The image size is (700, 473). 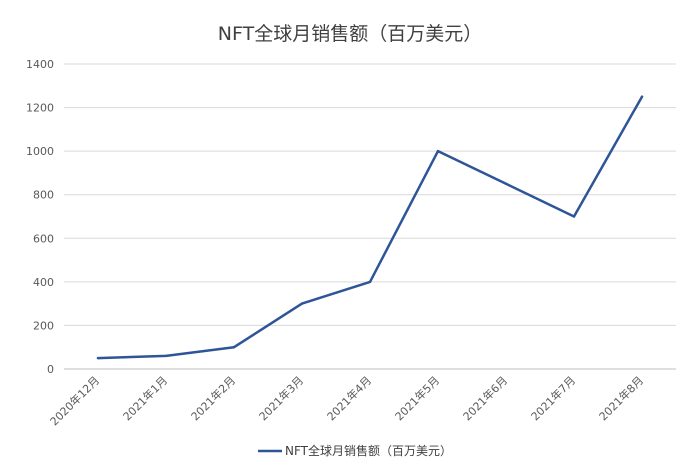 What do you see at coordinates (40, 108) in the screenshot?
I see `y-tick-label: 1200` at bounding box center [40, 108].